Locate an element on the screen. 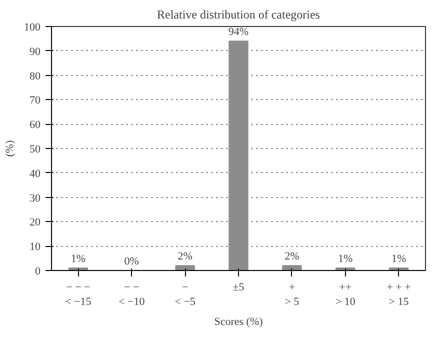 Image resolution: width=437 pixels, height=337 pixels. data-label: 0% is located at coordinates (131, 262).